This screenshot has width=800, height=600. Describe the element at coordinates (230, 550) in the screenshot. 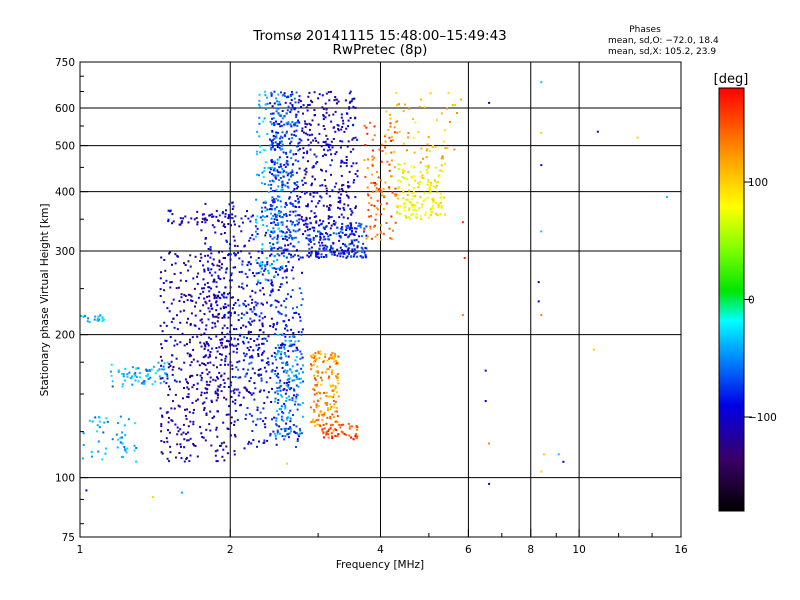

I see `x-tick-label: 2` at that location.